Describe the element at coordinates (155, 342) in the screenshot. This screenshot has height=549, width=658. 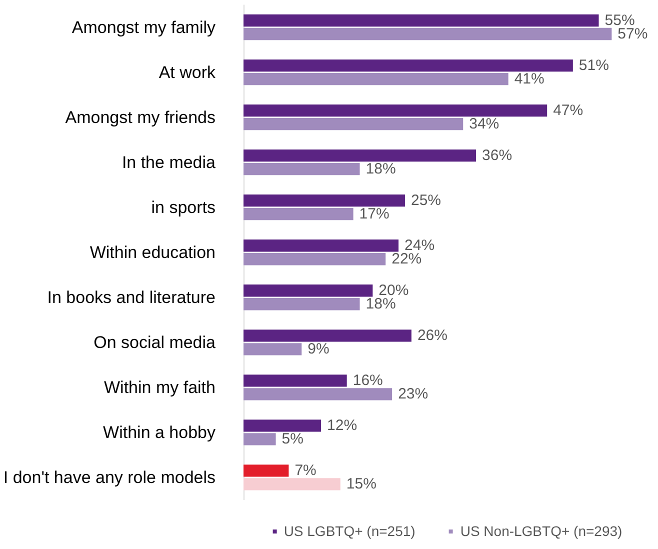
I see `y-tick-label: On social media` at that location.